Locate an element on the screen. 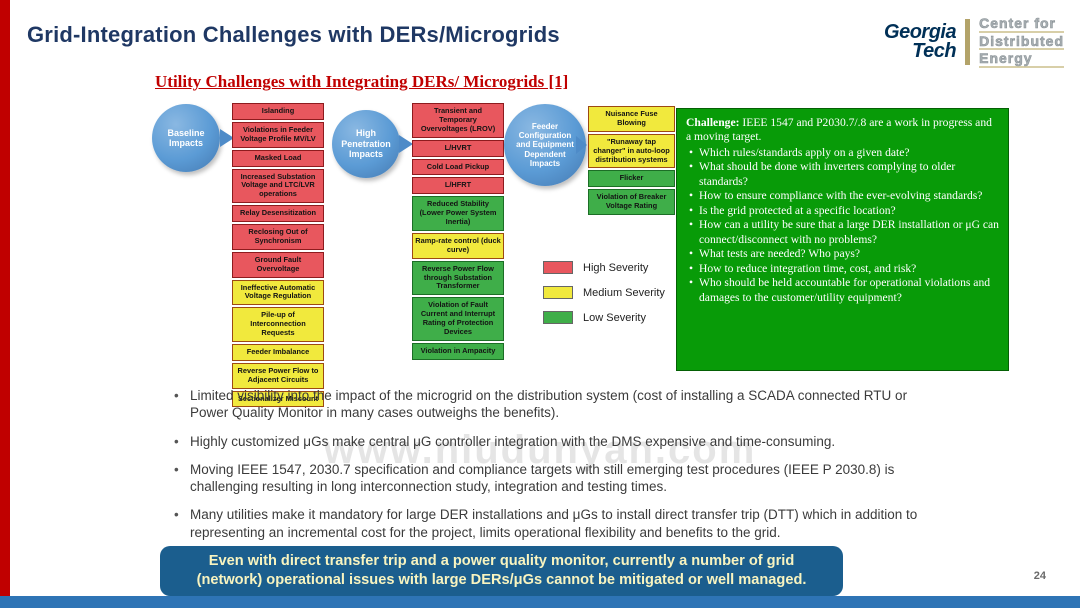  impact-label: L/HVRT is located at coordinates (458, 147).